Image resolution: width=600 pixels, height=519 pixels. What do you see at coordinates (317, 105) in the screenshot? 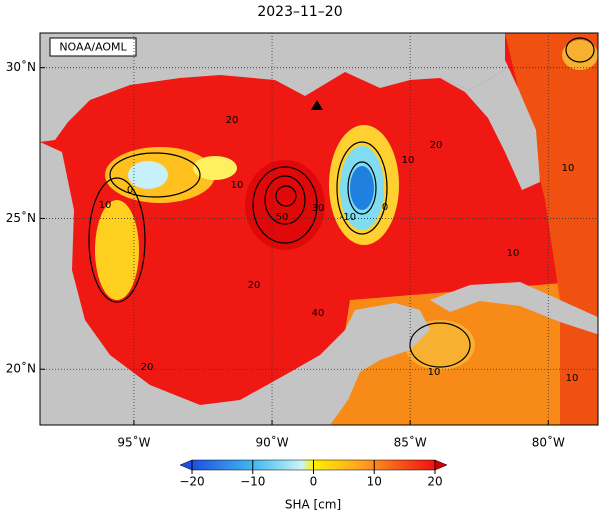
I see `marker` at bounding box center [317, 105].